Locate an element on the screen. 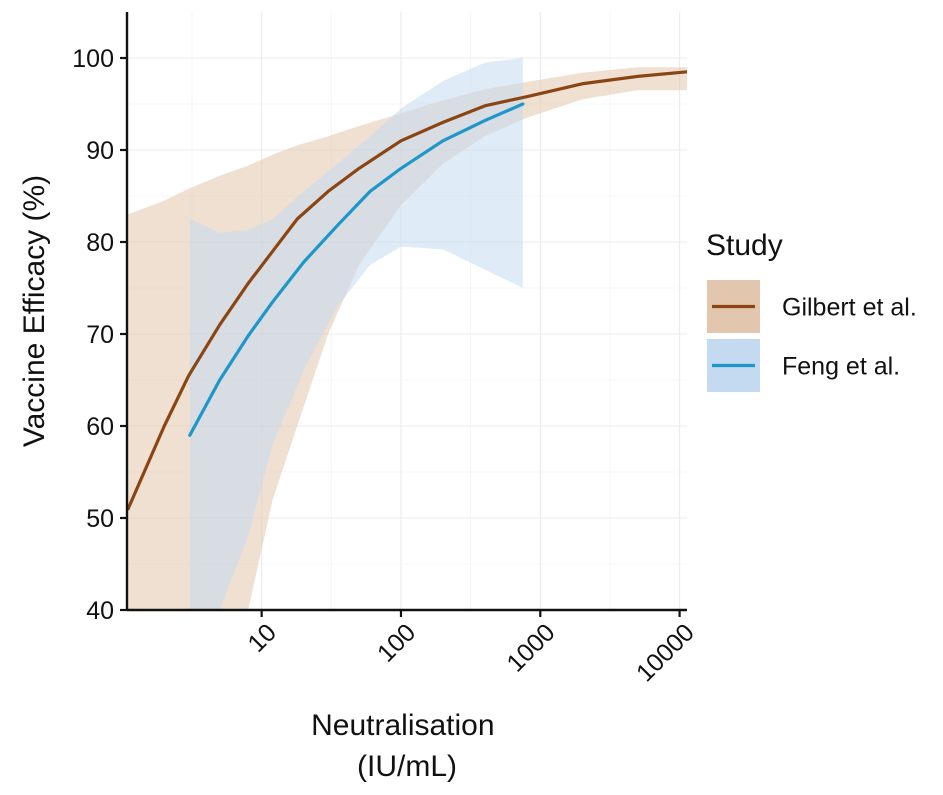  y-tick-label: 80 is located at coordinates (100, 243).